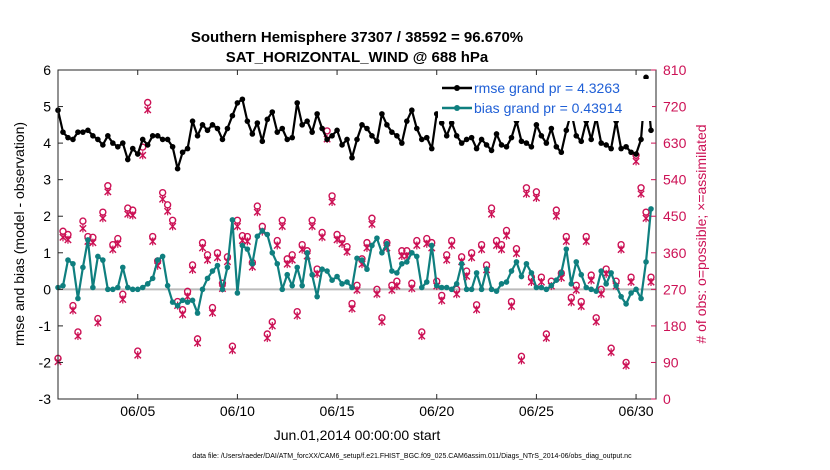  Describe the element at coordinates (83, 221) in the screenshot. I see `obs-possible-point` at that location.